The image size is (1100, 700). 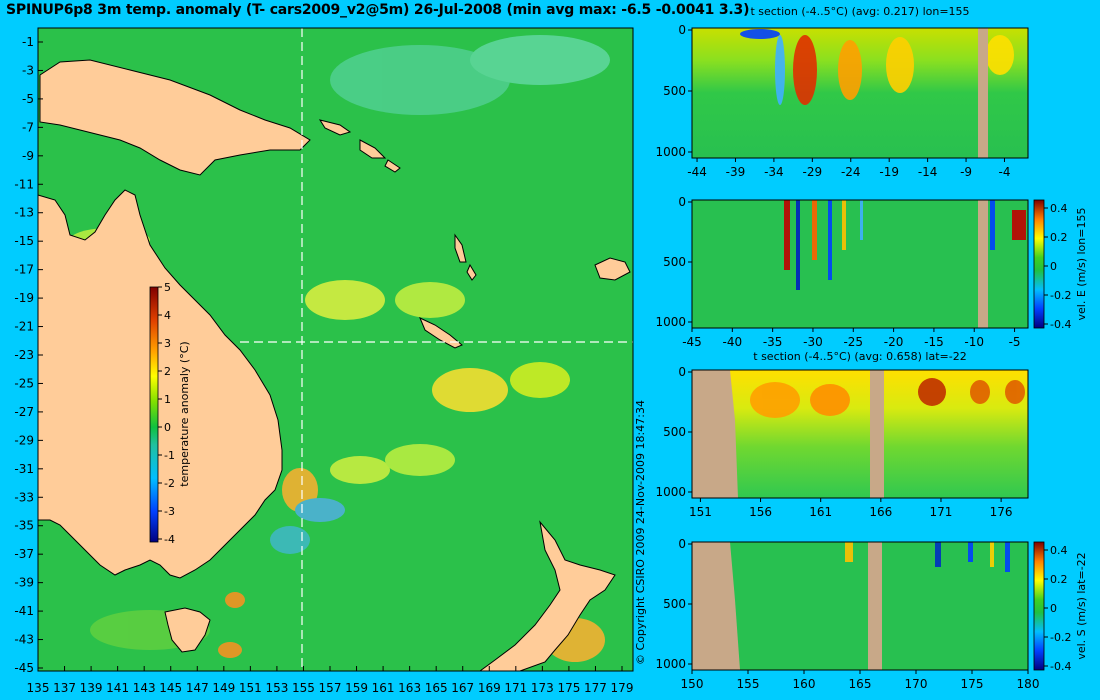 What do you see at coordinates (733, 342) in the screenshot?
I see `x-tick-label: -40` at bounding box center [733, 342].